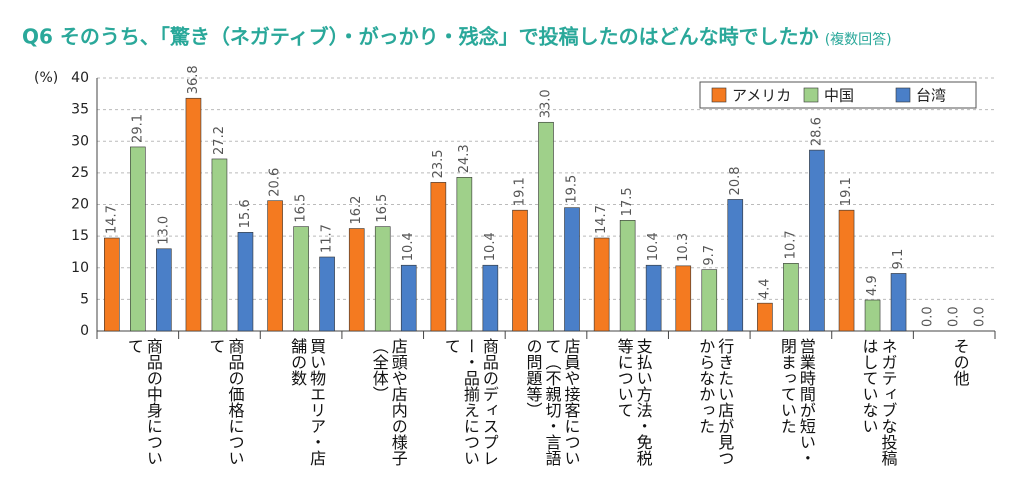 Image resolution: width=1012 pixels, height=480 pixels. What do you see at coordinates (80, 173) in the screenshot?
I see `y-tick-label: 25` at bounding box center [80, 173].